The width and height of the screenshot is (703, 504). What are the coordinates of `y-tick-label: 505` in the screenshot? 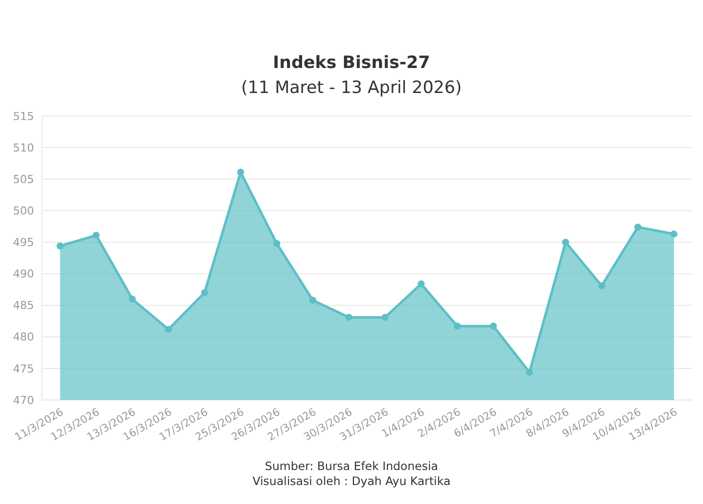 It's located at (23, 179).